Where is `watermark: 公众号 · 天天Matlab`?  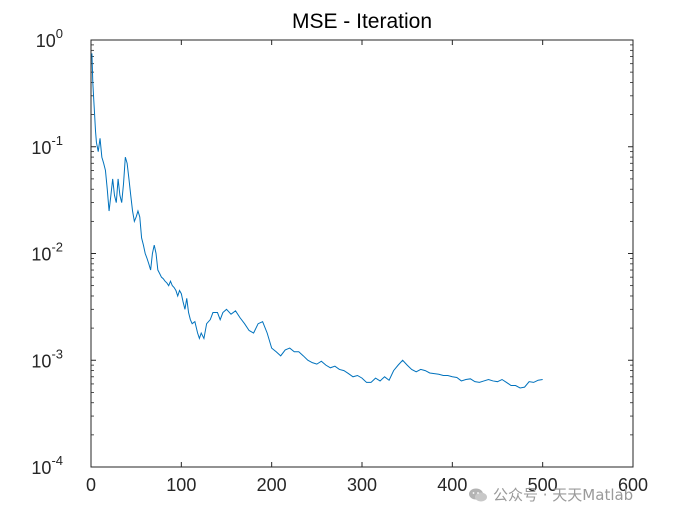 watermark: 公众号 · 天天Matlab is located at coordinates (550, 494).